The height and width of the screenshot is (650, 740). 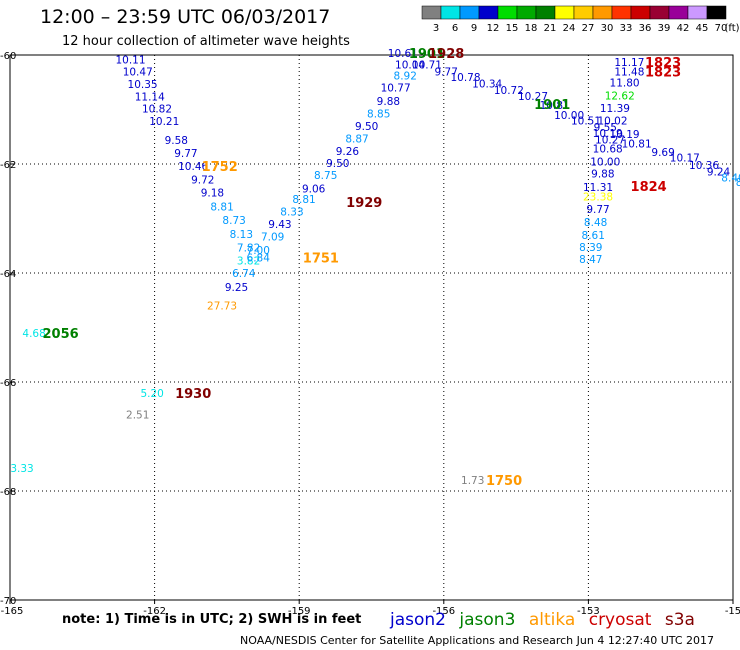 I want to click on swh-data-label: 8.81, so click(x=221, y=208).